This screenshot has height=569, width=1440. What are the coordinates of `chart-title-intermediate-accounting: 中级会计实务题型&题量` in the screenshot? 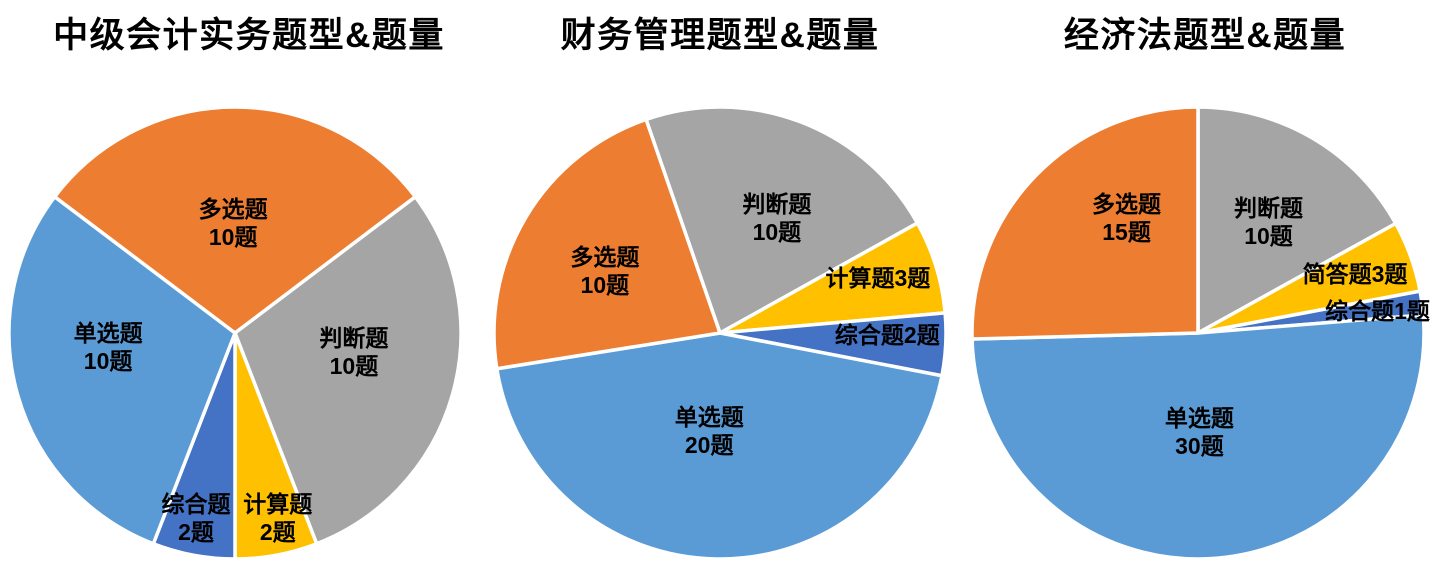 It's located at (249, 35).